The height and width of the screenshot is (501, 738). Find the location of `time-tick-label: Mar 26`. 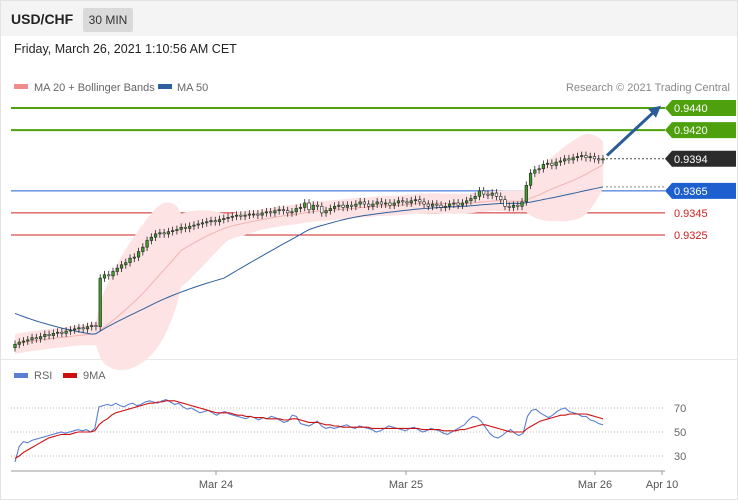

time-tick-label: Mar 26 is located at coordinates (595, 485).